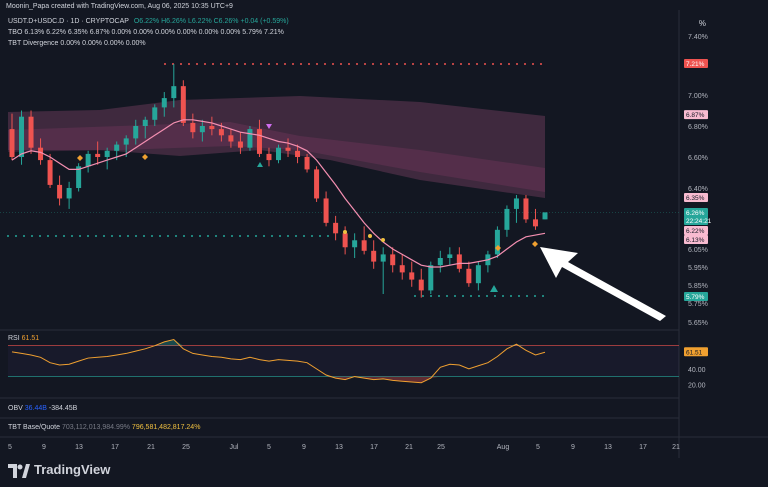  What do you see at coordinates (15, 408) in the screenshot?
I see `obv-label: OBV` at bounding box center [15, 408].